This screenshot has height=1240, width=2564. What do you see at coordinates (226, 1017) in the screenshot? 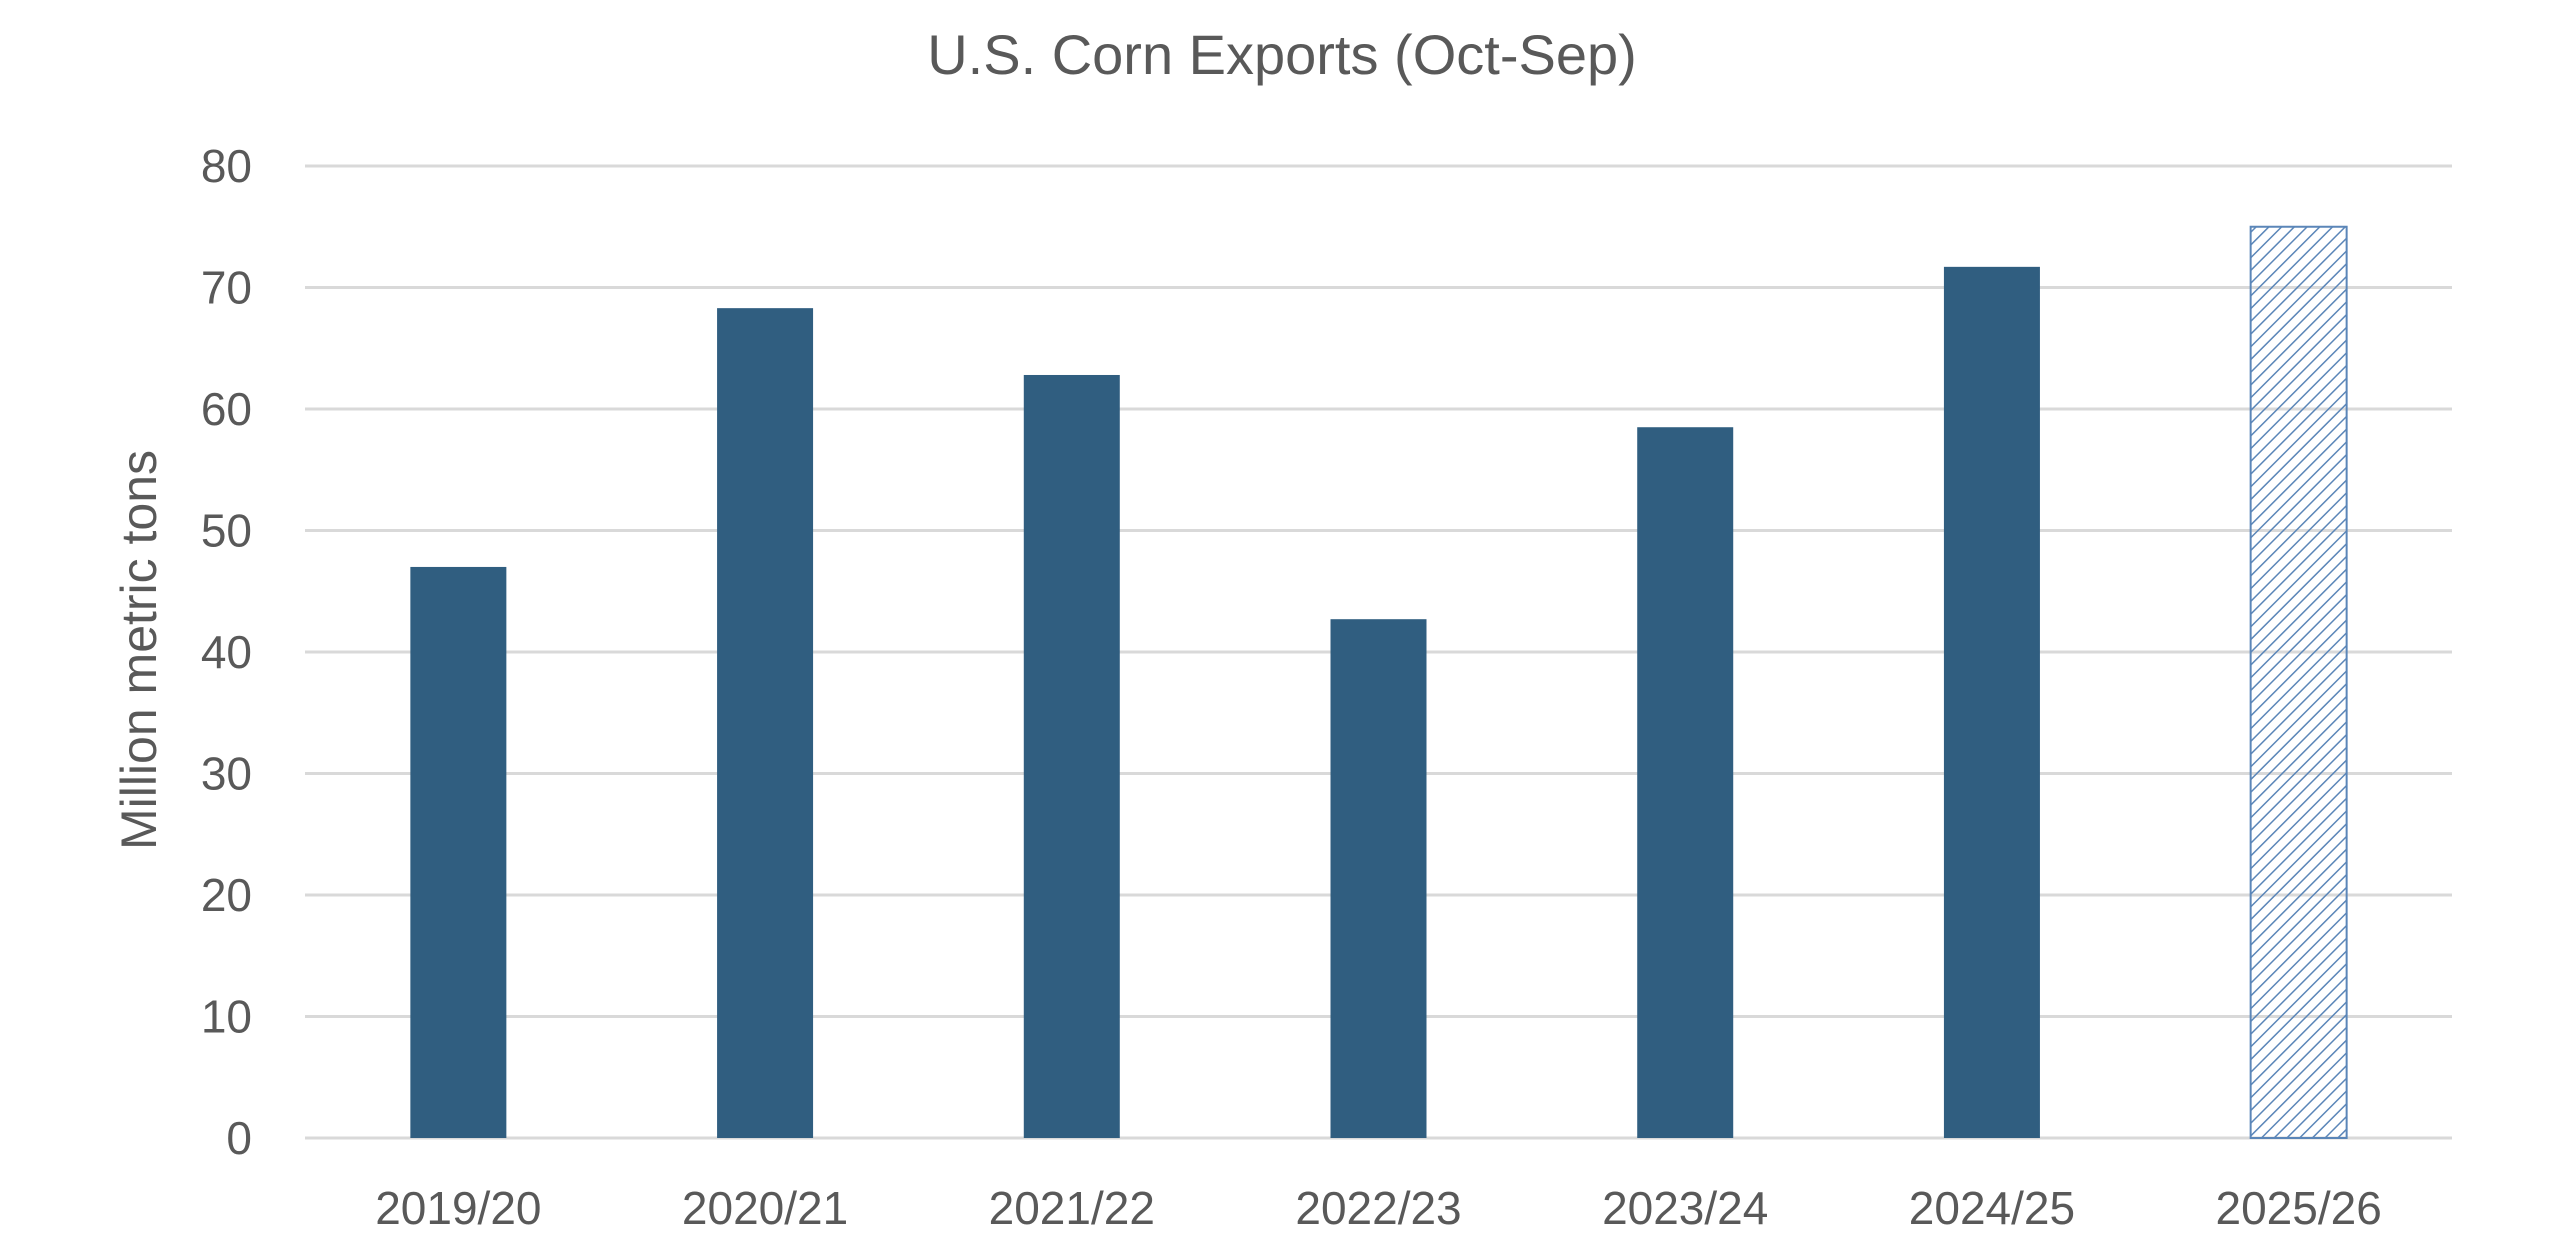
I see `y-tick-label: 10` at bounding box center [226, 1017].